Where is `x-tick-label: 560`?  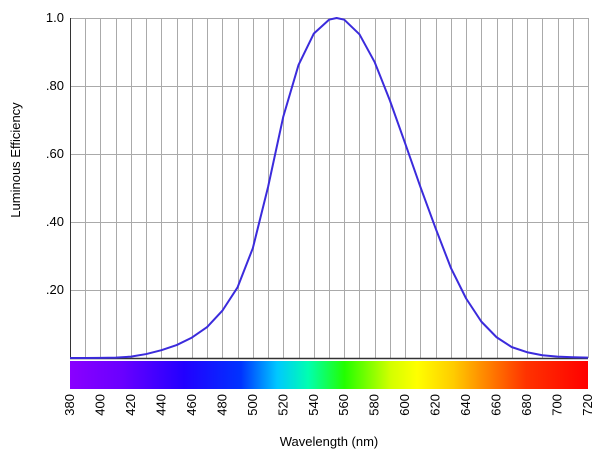
x-tick-label: 560 is located at coordinates (343, 405).